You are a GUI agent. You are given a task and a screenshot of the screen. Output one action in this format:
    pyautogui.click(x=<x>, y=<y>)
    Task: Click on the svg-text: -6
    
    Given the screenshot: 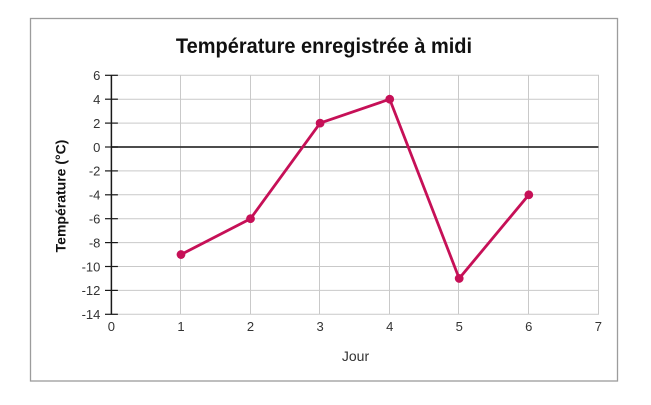 What is the action you would take?
    pyautogui.click(x=95, y=219)
    